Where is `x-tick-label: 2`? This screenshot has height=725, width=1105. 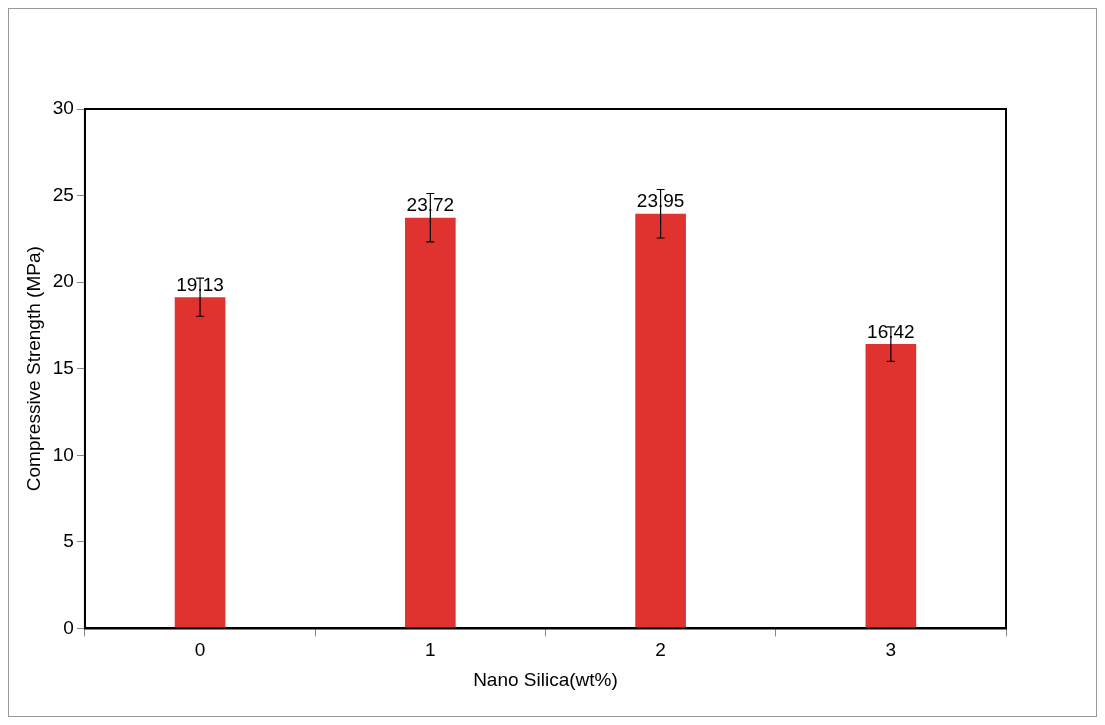
x-tick-label: 2 is located at coordinates (660, 650).